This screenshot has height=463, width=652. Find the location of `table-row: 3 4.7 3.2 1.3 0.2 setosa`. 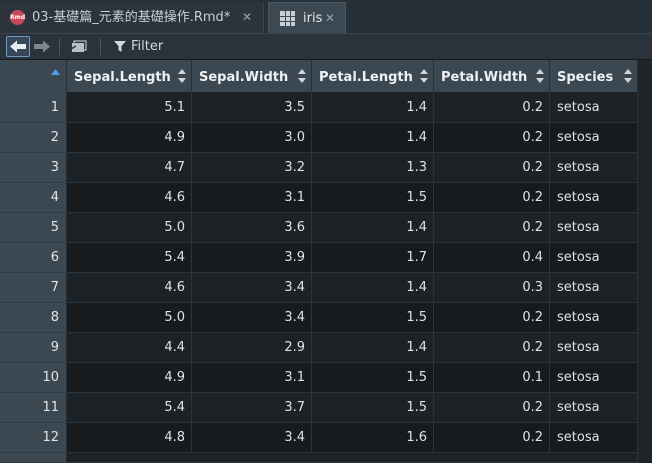

table-row: 3 4.7 3.2 1.3 0.2 setosa is located at coordinates (326, 168).